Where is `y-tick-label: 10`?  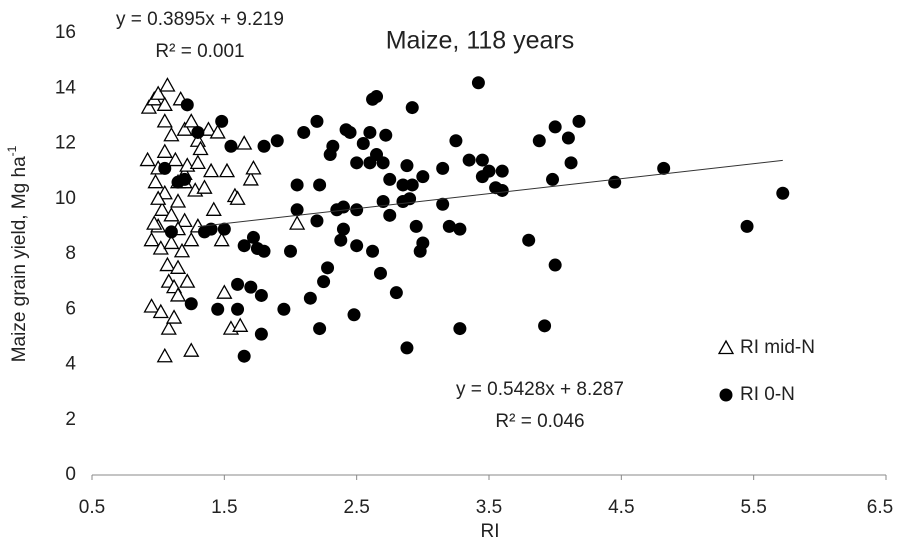
y-tick-label: 10 is located at coordinates (65, 198).